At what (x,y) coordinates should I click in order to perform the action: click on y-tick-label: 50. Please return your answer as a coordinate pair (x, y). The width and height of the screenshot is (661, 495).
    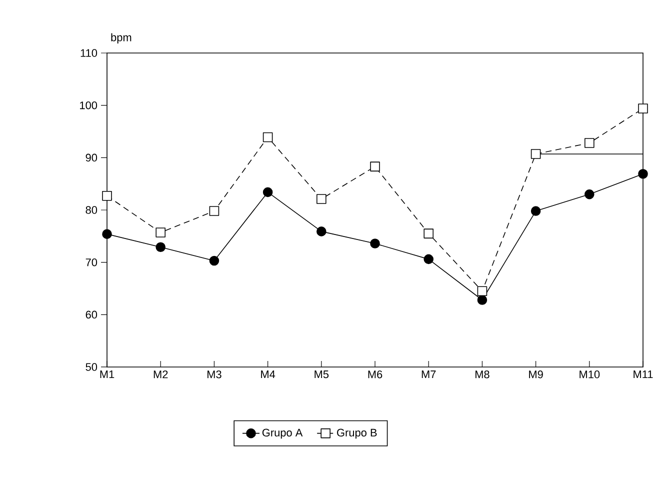
    Looking at the image, I should click on (92, 367).